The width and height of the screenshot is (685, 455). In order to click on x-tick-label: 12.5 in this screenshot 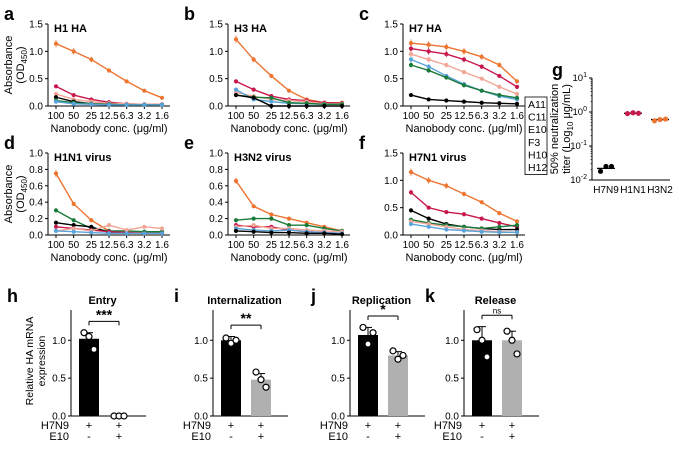, I will do `click(289, 245)`.